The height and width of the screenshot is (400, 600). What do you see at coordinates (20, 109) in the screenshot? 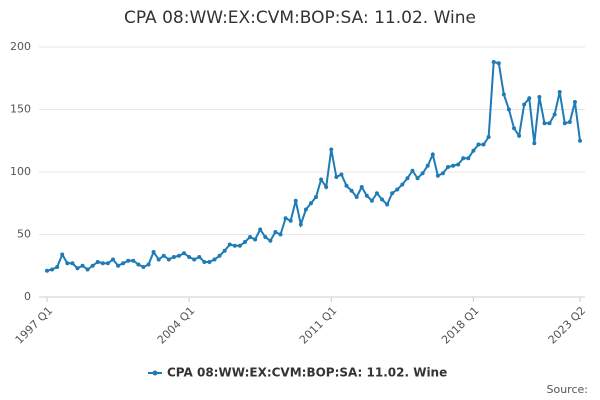
I see `y-tick-label: 150` at bounding box center [20, 109].